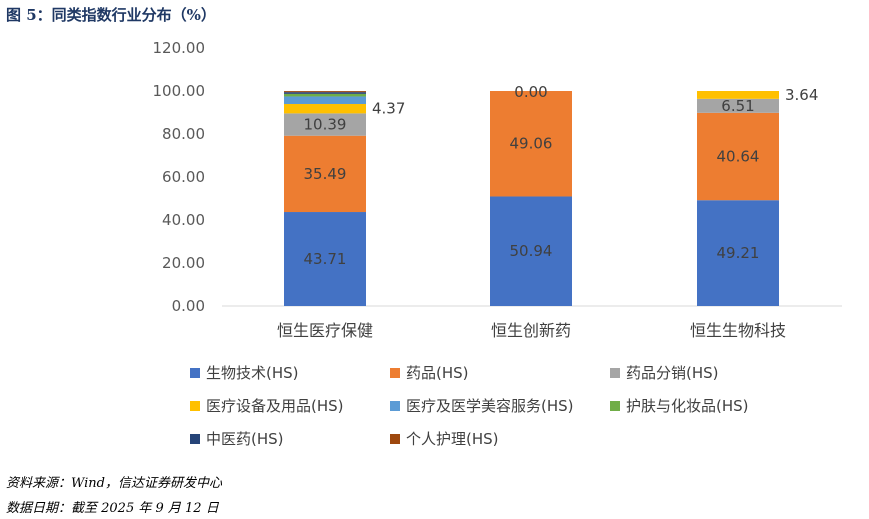 Image resolution: width=869 pixels, height=519 pixels. I want to click on data-label: 10.39, so click(325, 125).